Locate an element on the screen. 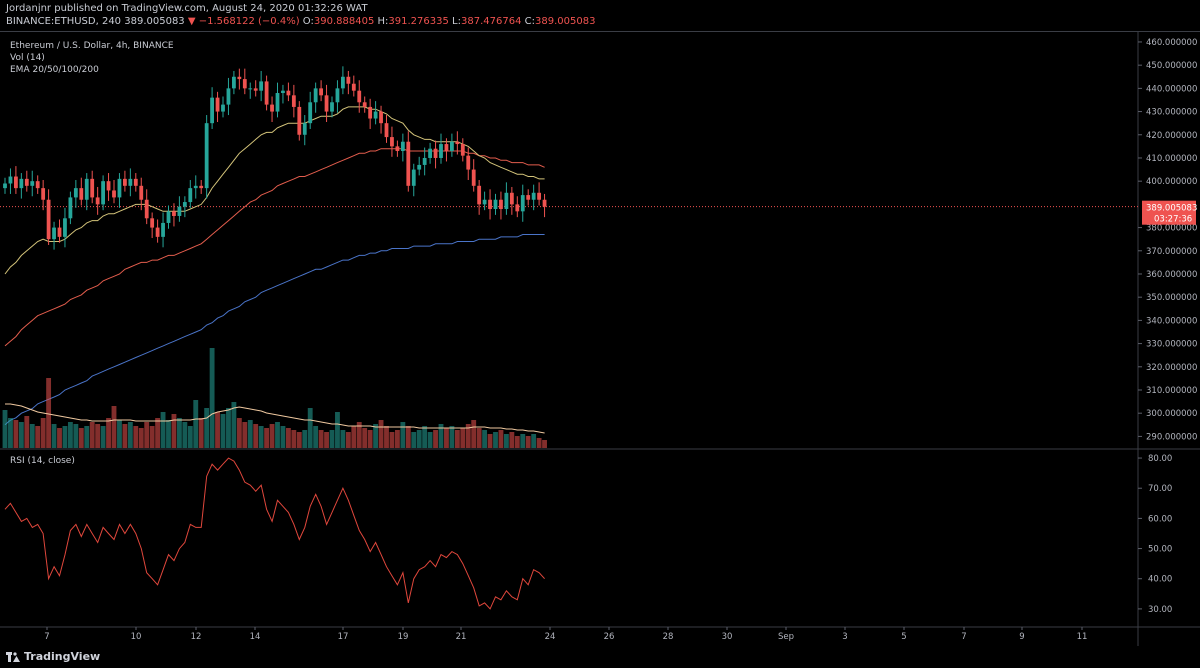 The image size is (1200, 668). rsi-tick-label: 30.00 is located at coordinates (1160, 610).